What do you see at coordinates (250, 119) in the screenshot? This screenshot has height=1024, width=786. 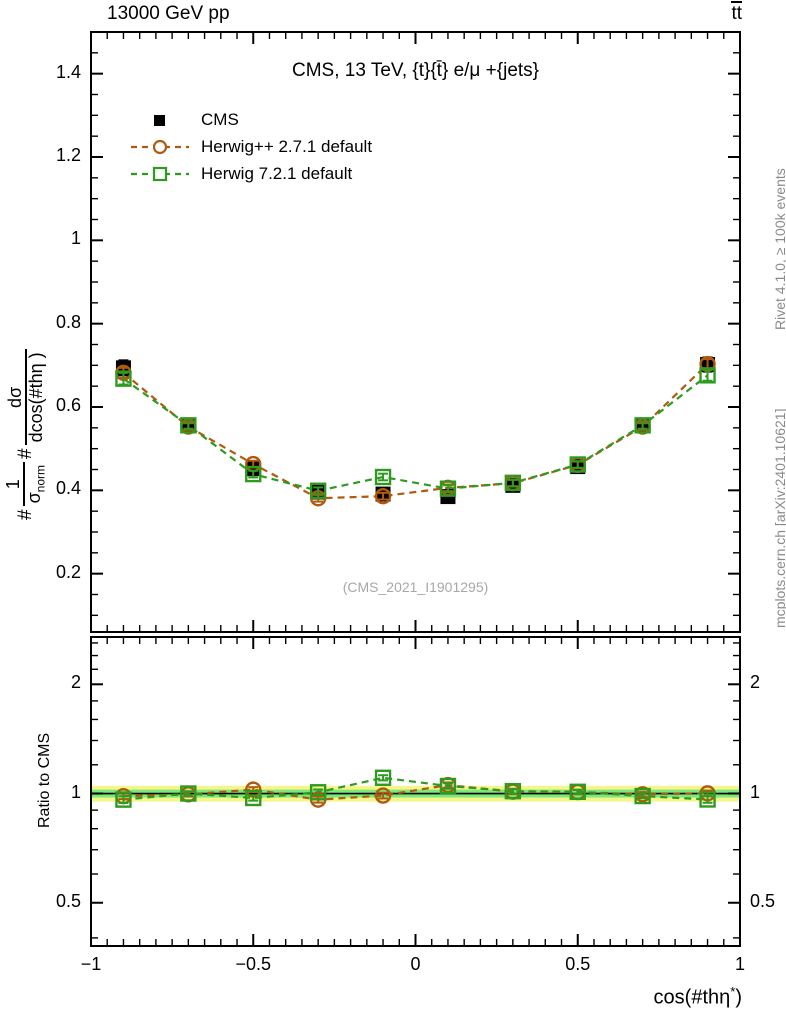 I see `legend-entry-cms: CMS` at bounding box center [250, 119].